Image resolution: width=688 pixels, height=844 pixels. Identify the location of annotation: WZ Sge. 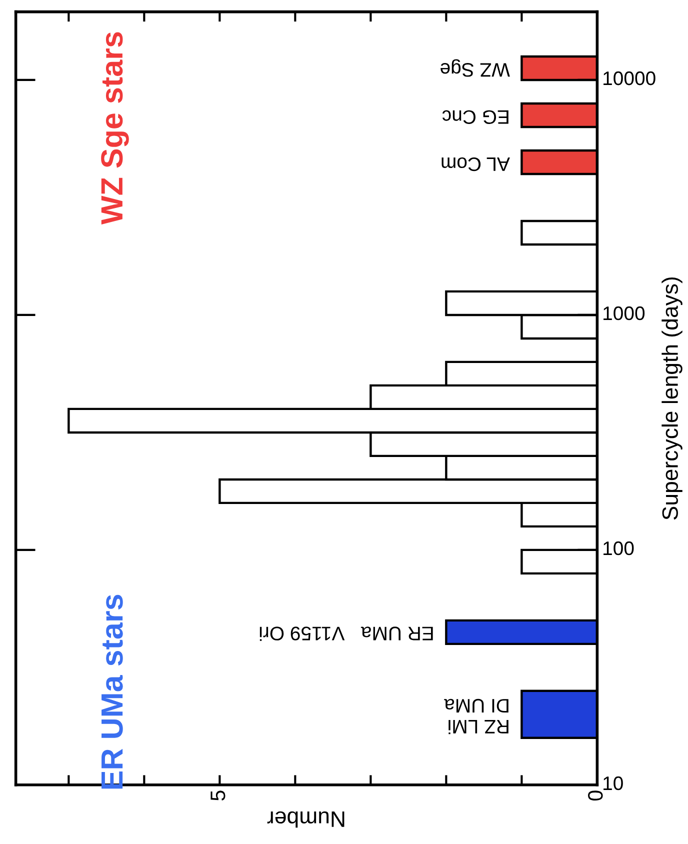
(475, 68).